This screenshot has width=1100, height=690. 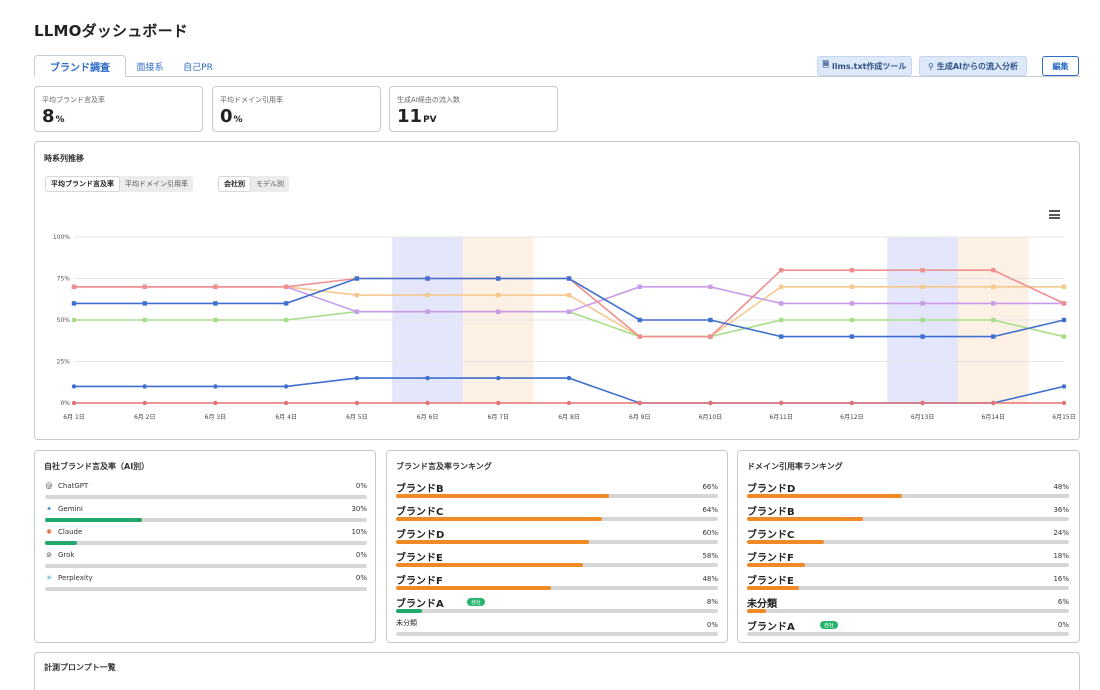 I want to click on toggle-domain-citation: 平均ドメイン引用率, so click(x=156, y=184).